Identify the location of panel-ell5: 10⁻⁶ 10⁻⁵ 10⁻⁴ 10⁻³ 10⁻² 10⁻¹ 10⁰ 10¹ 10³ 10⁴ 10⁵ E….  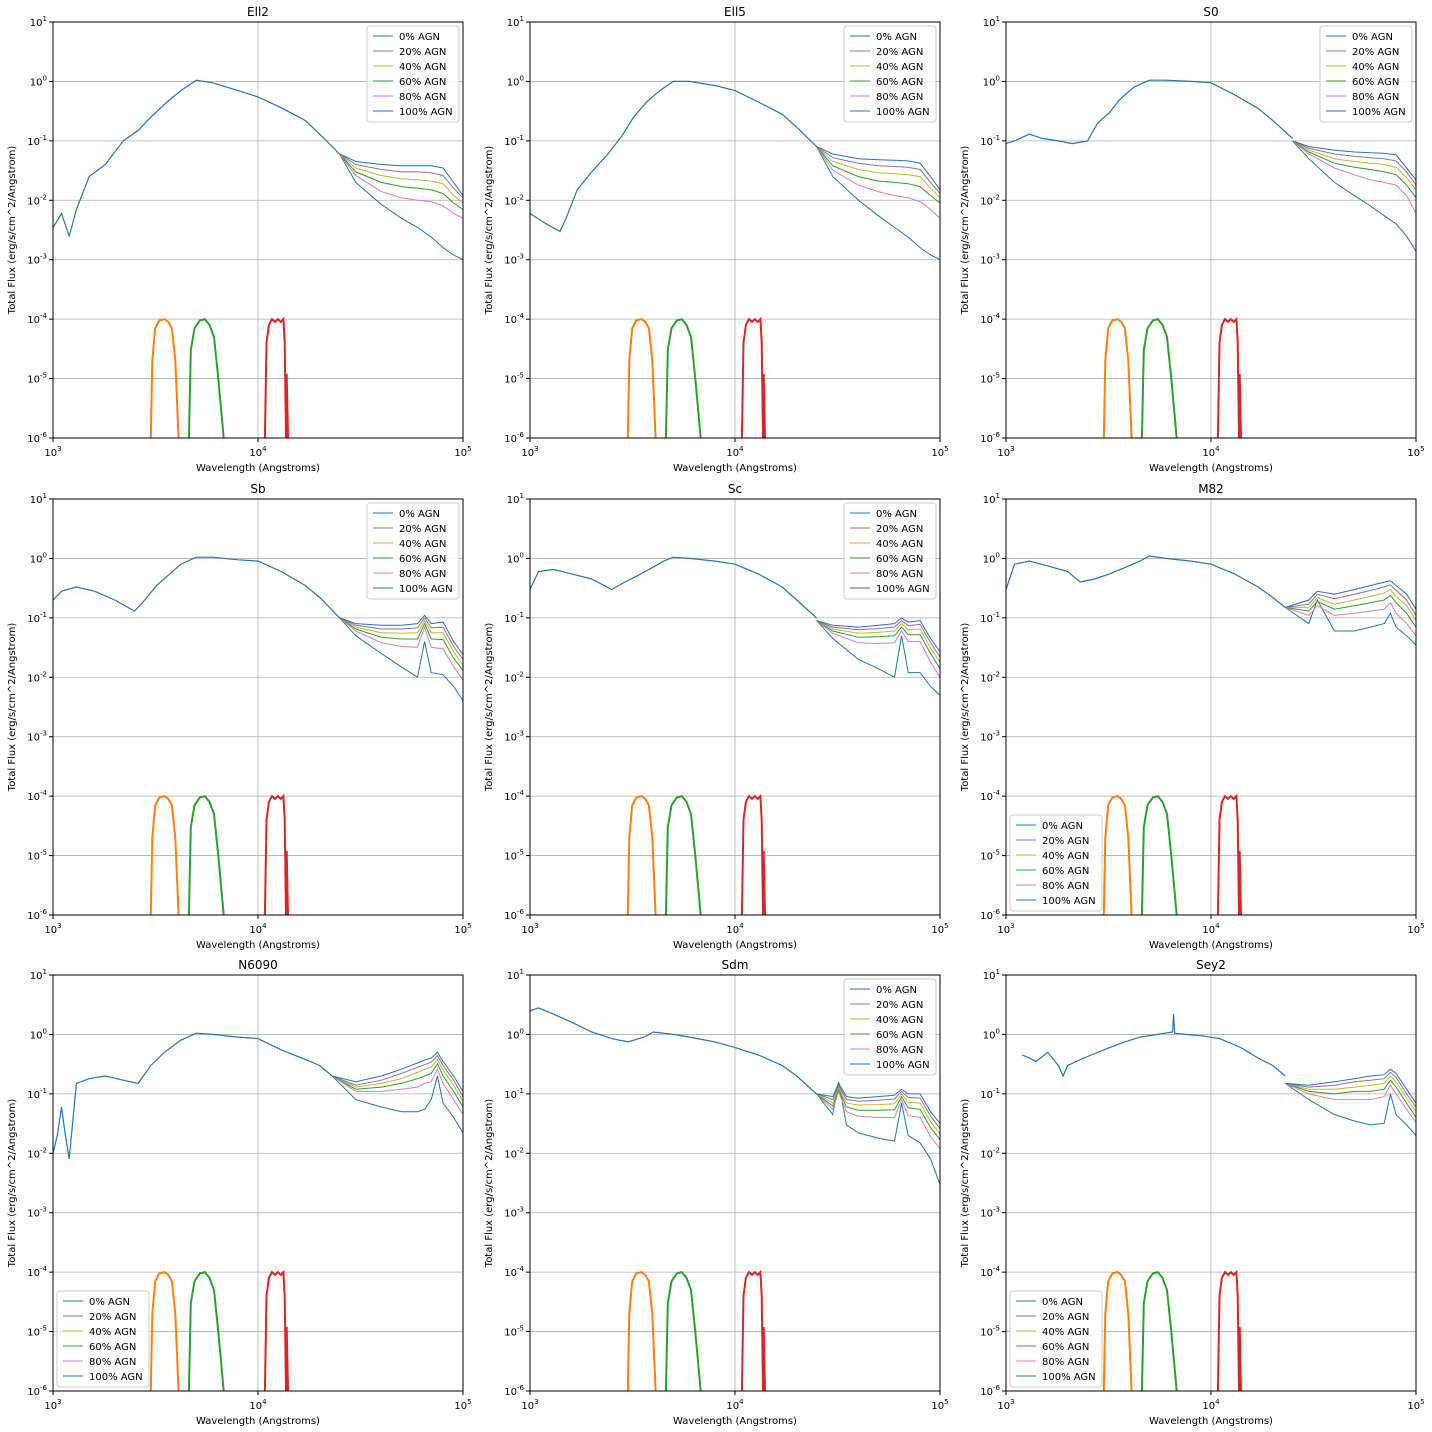
(716, 239).